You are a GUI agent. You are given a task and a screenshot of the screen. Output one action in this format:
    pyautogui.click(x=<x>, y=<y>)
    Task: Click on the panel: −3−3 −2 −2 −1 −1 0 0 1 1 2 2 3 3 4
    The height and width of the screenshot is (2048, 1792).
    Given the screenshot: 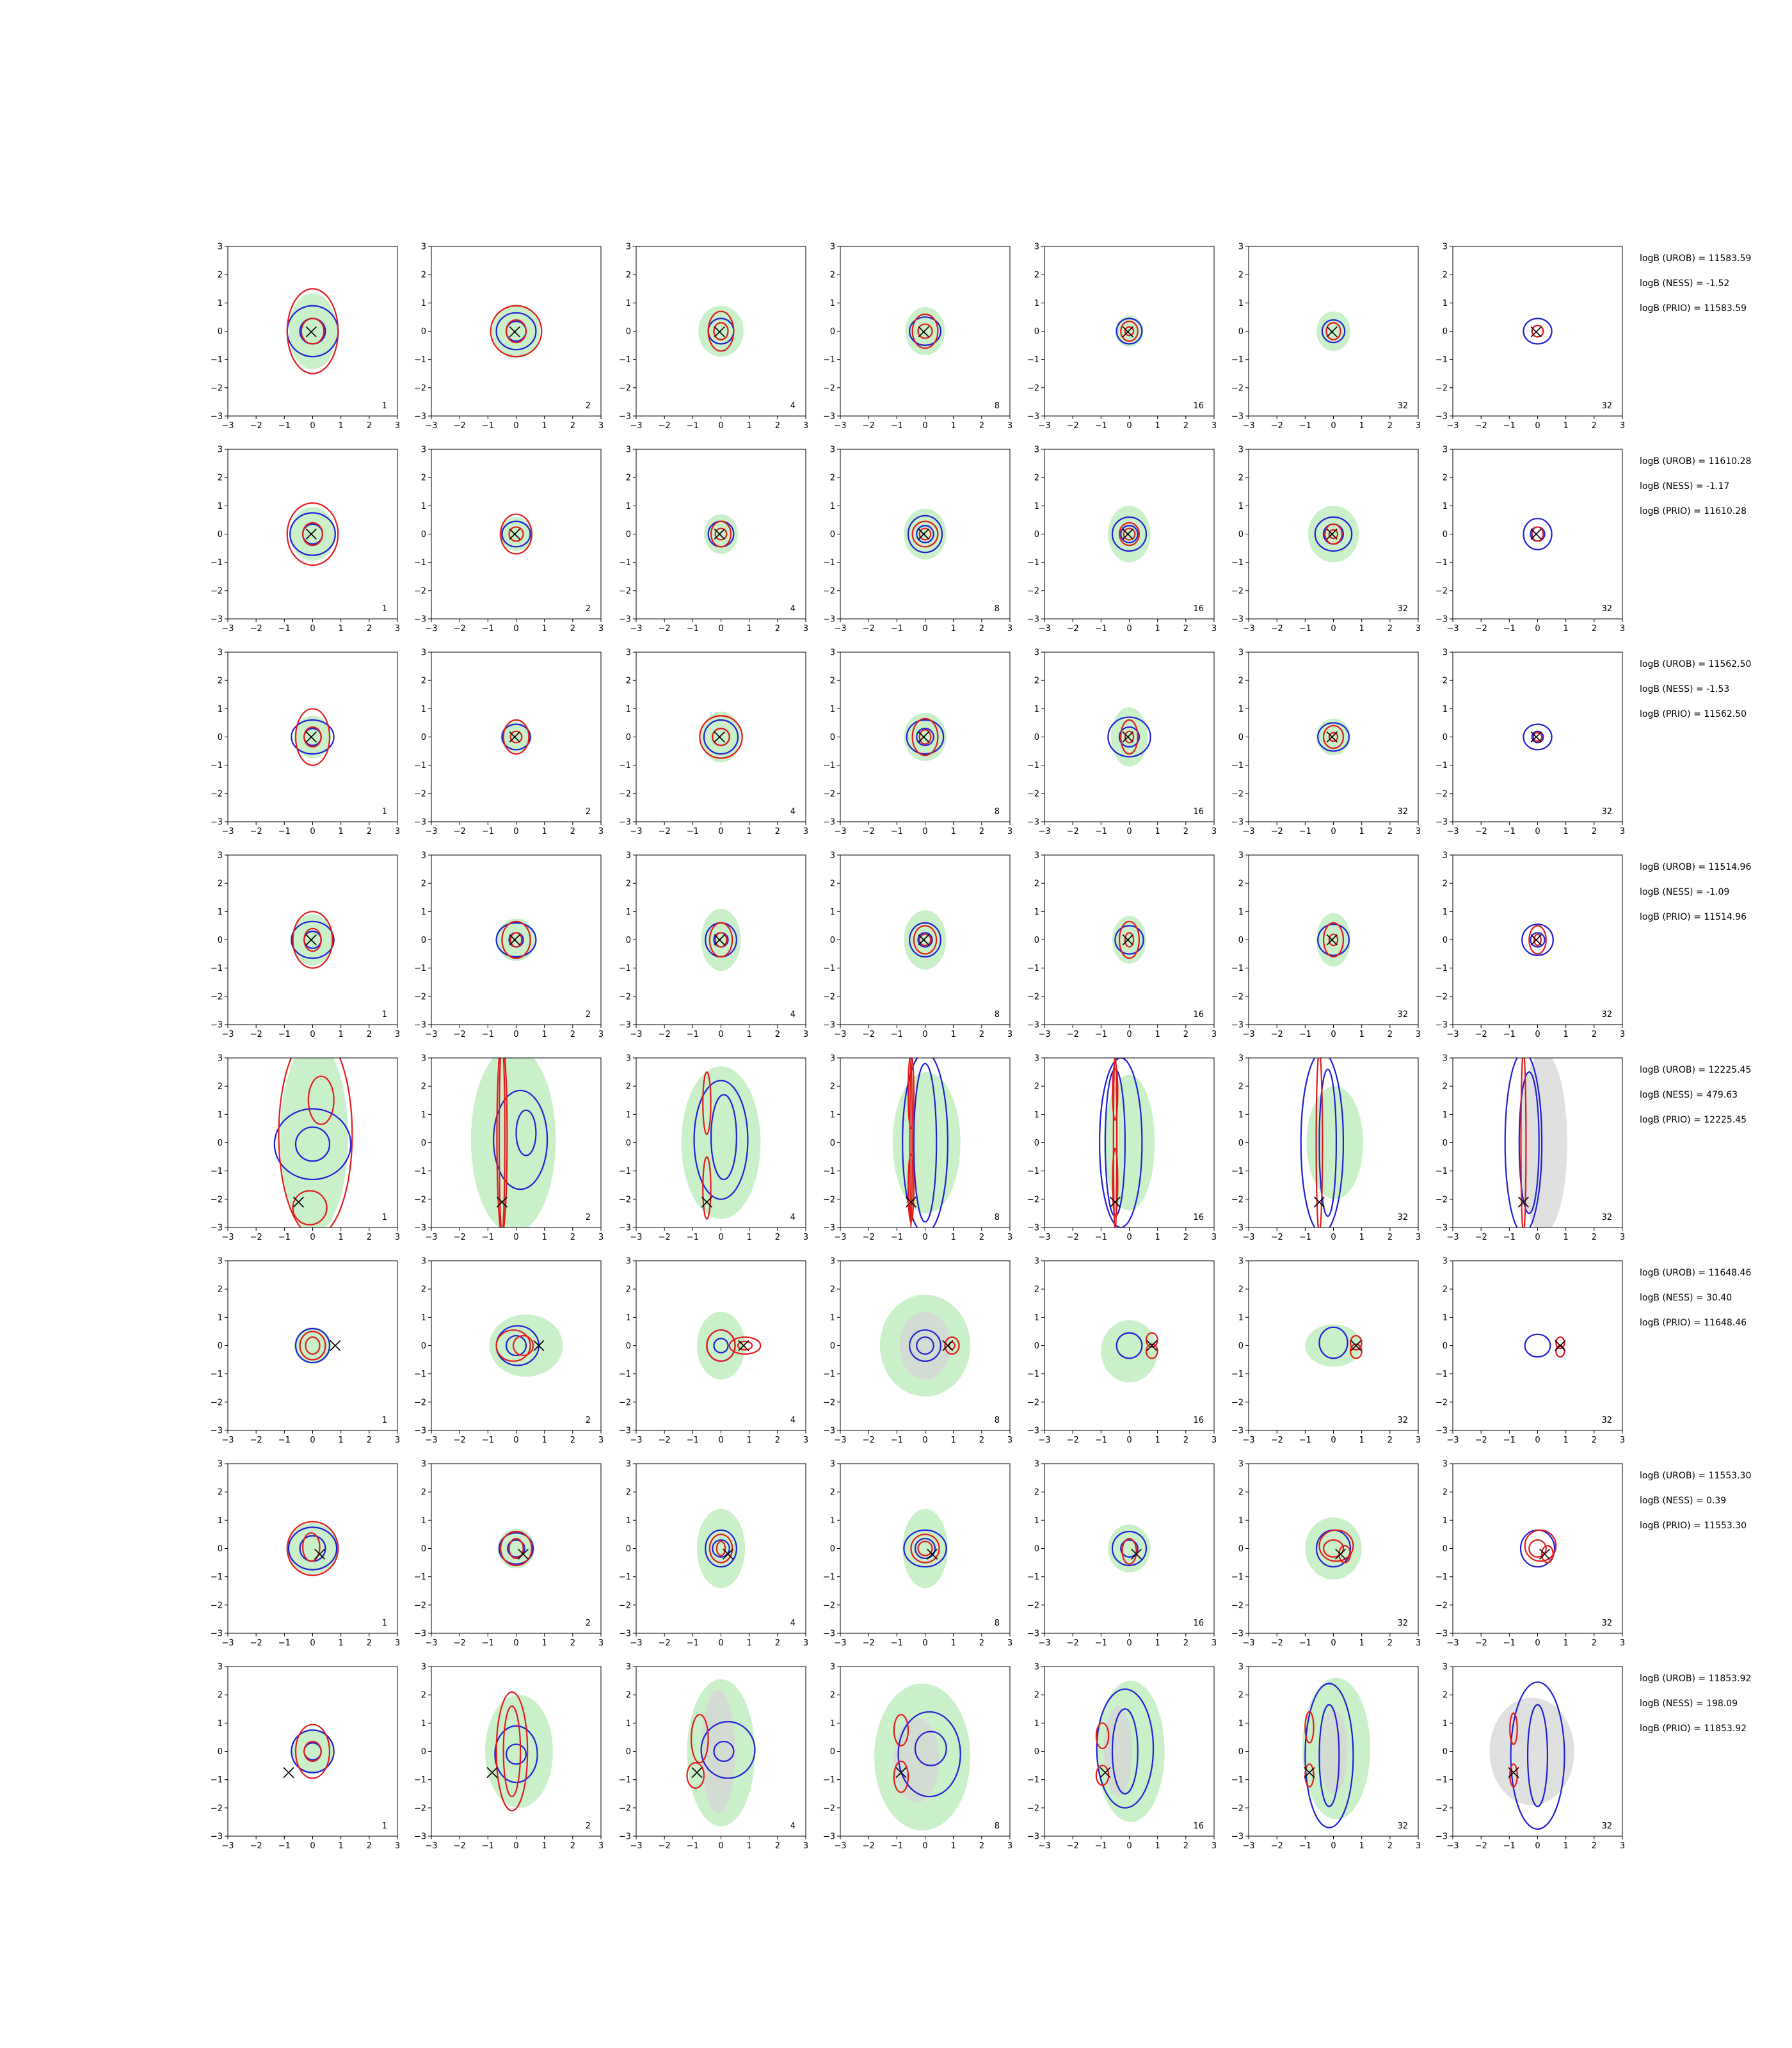 What is the action you would take?
    pyautogui.click(x=713, y=1554)
    